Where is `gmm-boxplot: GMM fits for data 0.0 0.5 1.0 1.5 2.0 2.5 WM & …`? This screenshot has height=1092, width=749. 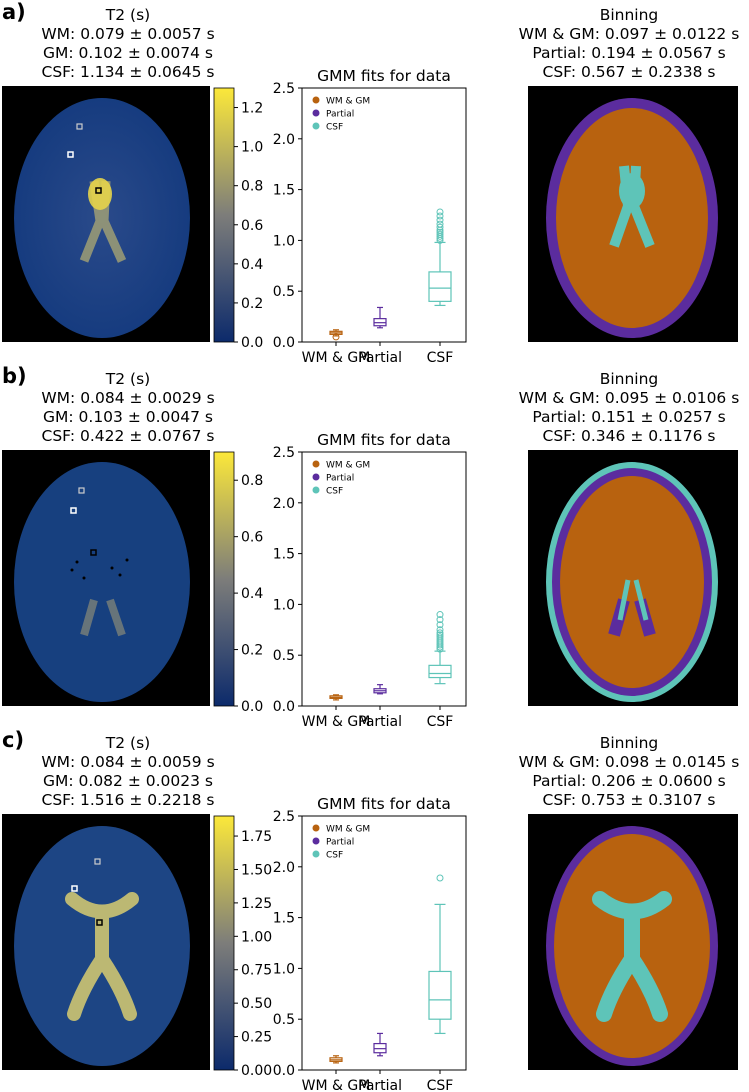
gmm-boxplot: GMM fits for data 0.0 0.5 1.0 1.5 2.0 2.5 WM & … is located at coordinates (370, 943).